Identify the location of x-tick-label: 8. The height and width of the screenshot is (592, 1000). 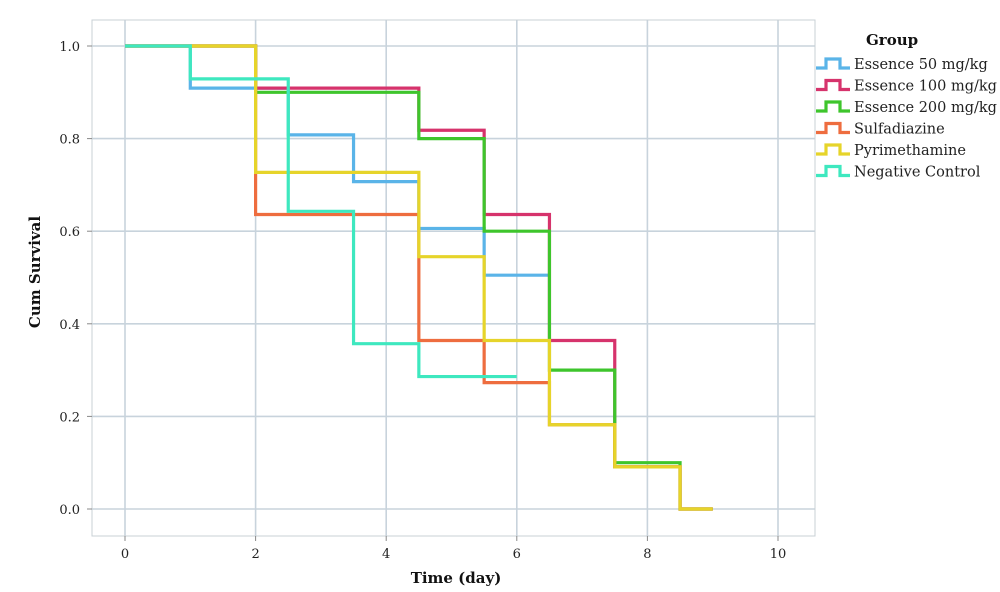
(647, 554).